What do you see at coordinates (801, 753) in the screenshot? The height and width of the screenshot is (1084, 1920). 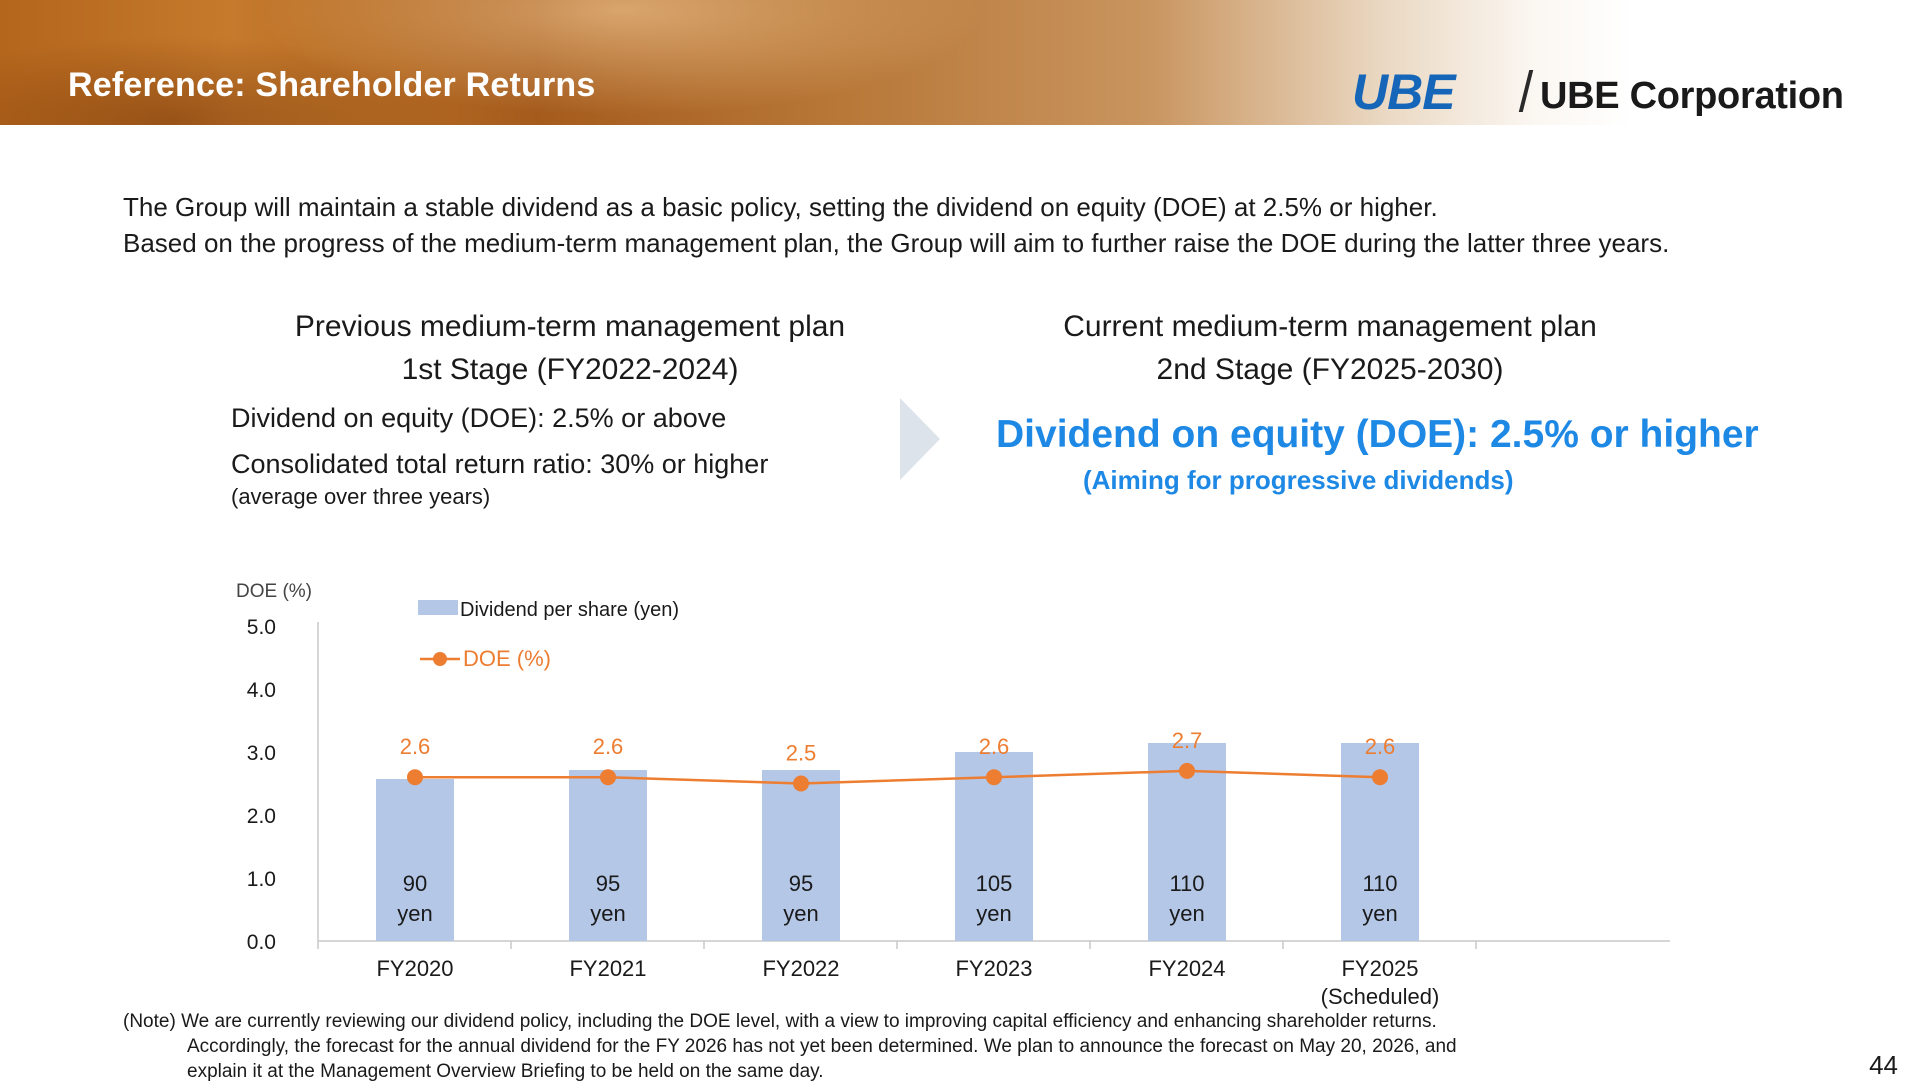 I see `doe-value-label: 2.5` at bounding box center [801, 753].